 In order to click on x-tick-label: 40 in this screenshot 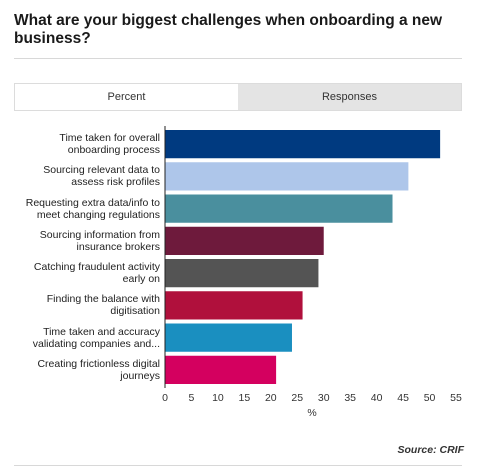, I will do `click(377, 398)`.